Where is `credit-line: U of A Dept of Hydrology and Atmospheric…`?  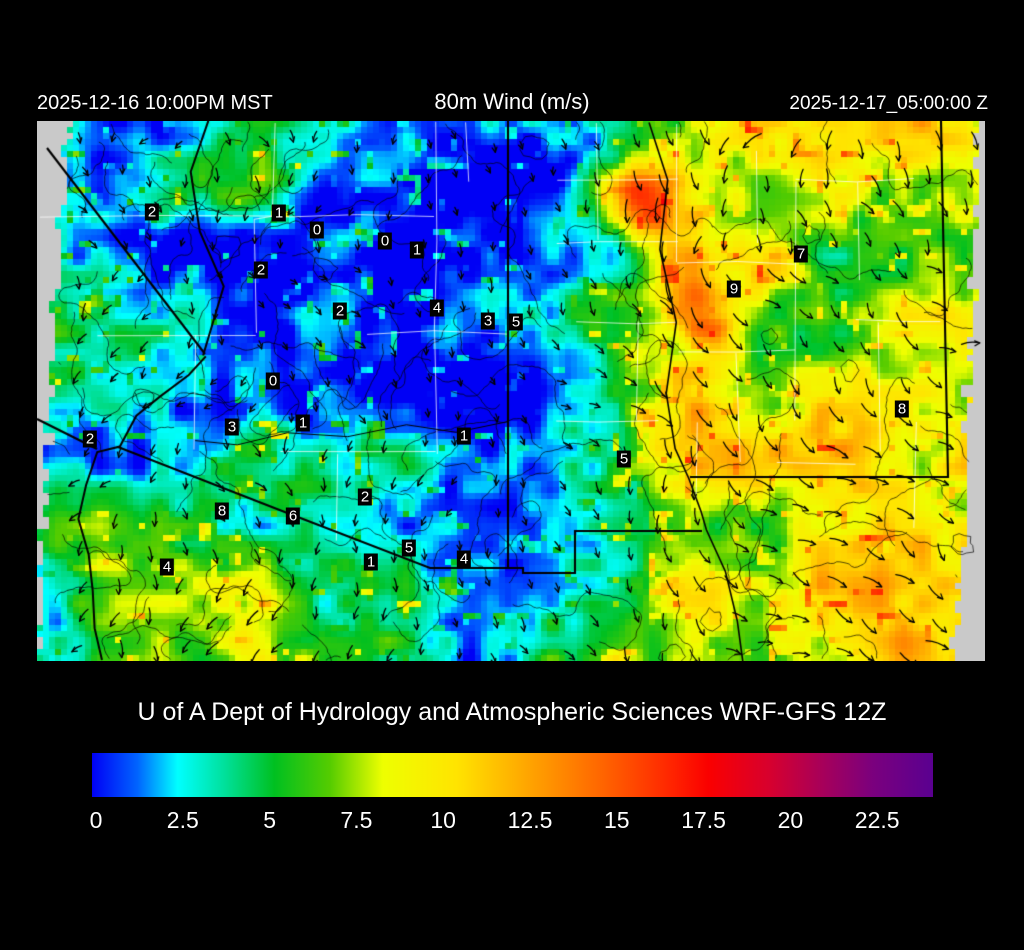
credit-line: U of A Dept of Hydrology and Atmospheric… is located at coordinates (512, 712).